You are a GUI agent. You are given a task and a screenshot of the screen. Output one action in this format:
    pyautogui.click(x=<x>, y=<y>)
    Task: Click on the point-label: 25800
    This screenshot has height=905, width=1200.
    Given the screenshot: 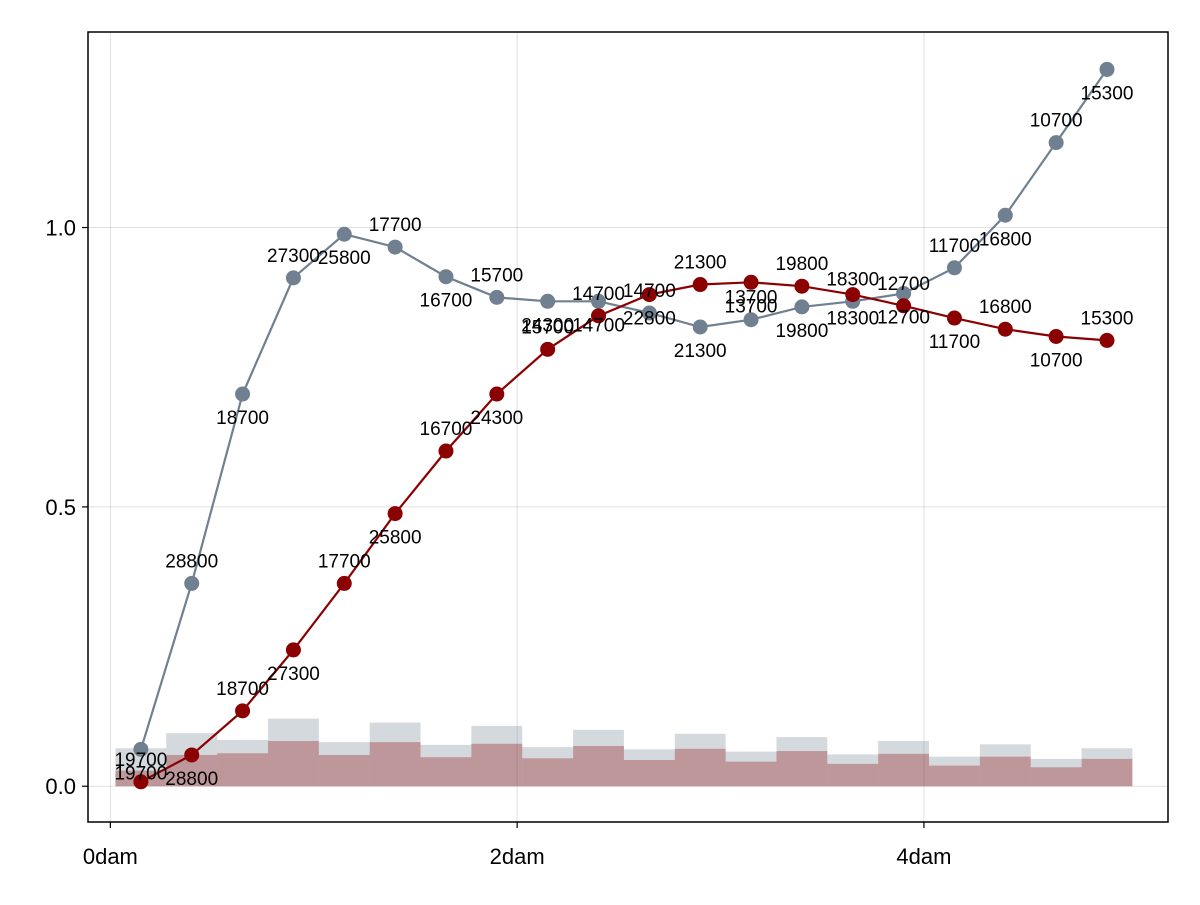 What is the action you would take?
    pyautogui.click(x=344, y=258)
    